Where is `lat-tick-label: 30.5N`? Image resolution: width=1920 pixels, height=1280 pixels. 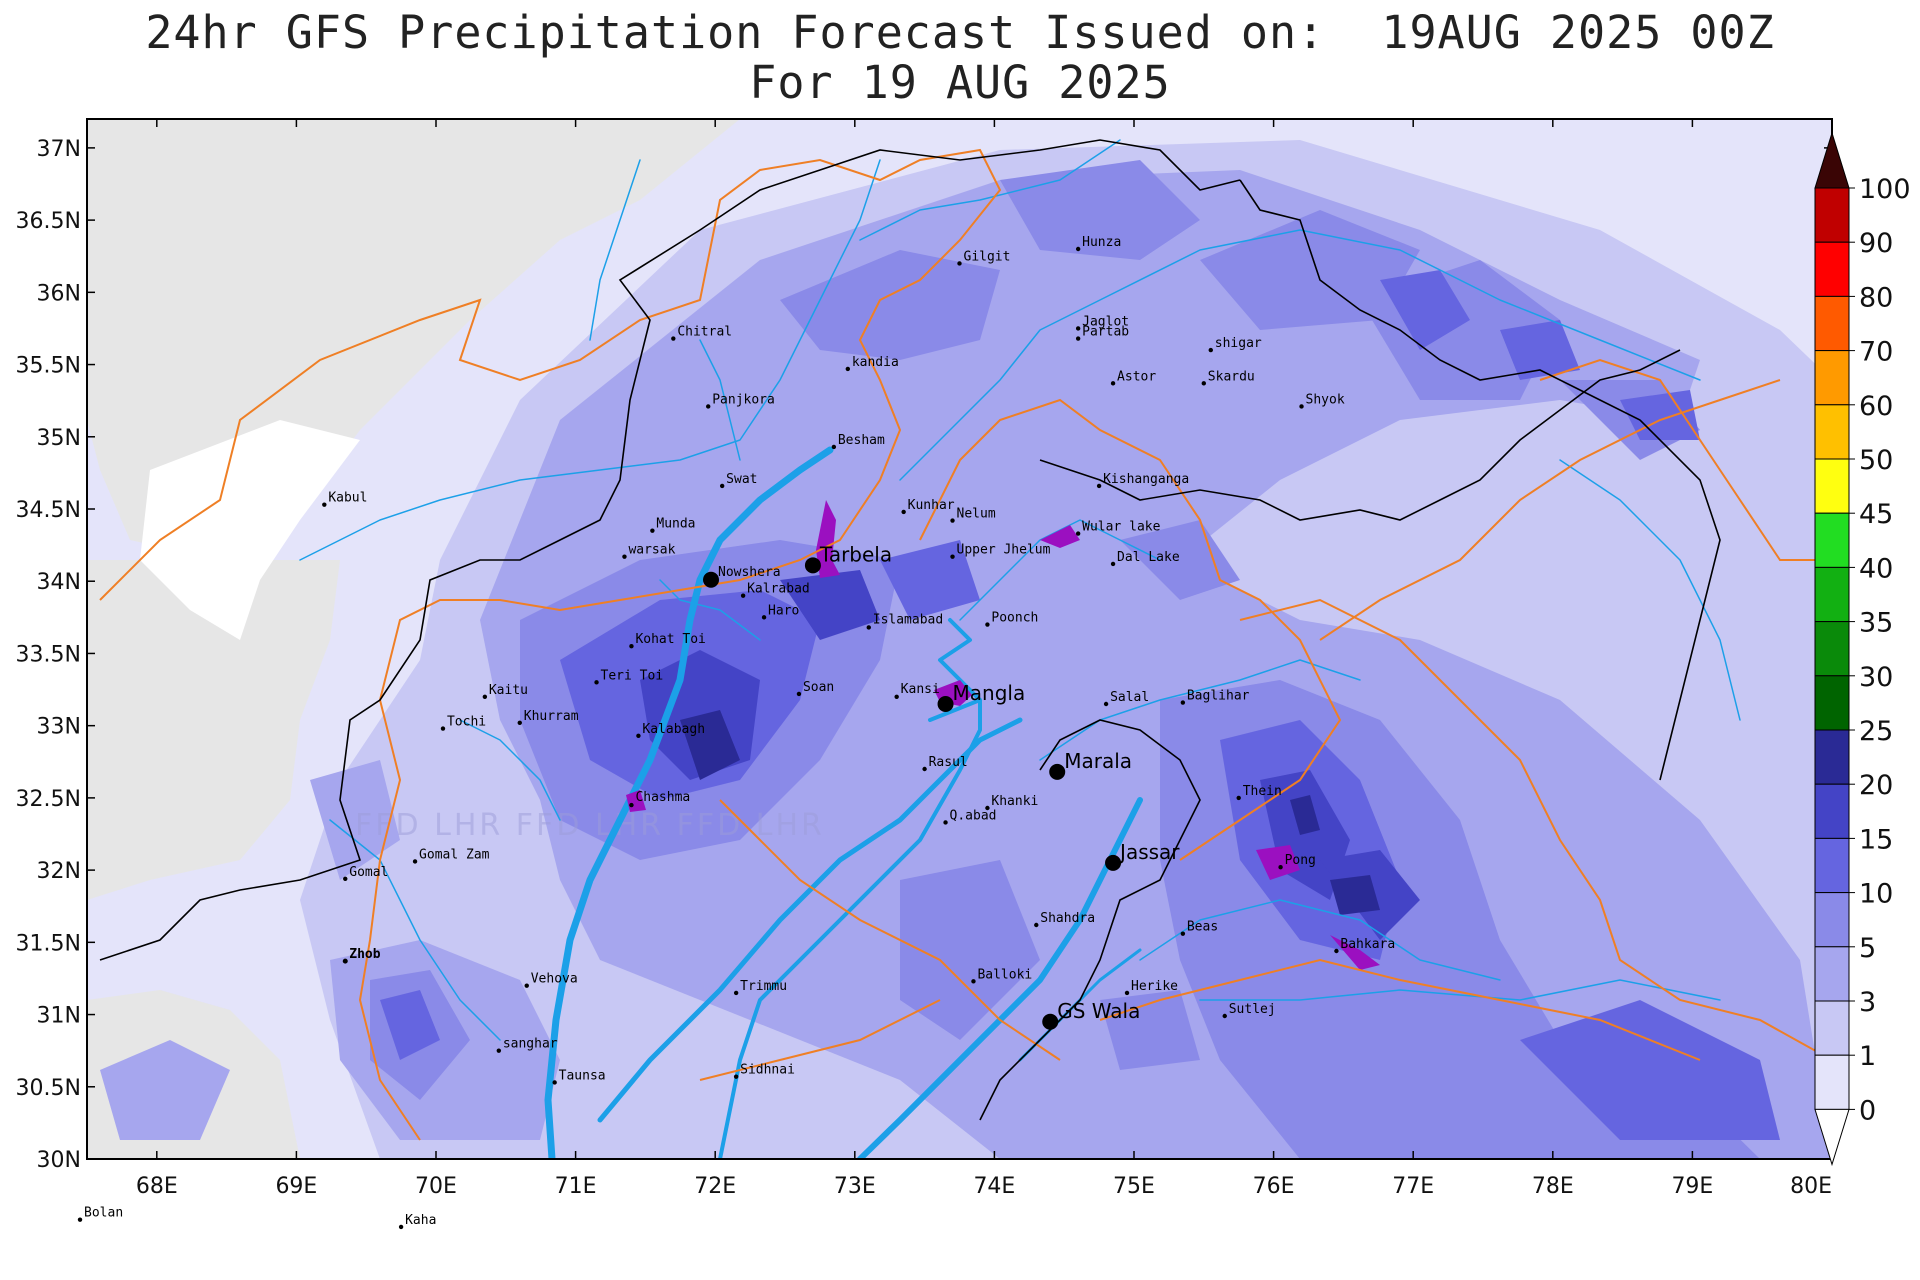
lat-tick-label: 30.5N is located at coordinates (48, 1088).